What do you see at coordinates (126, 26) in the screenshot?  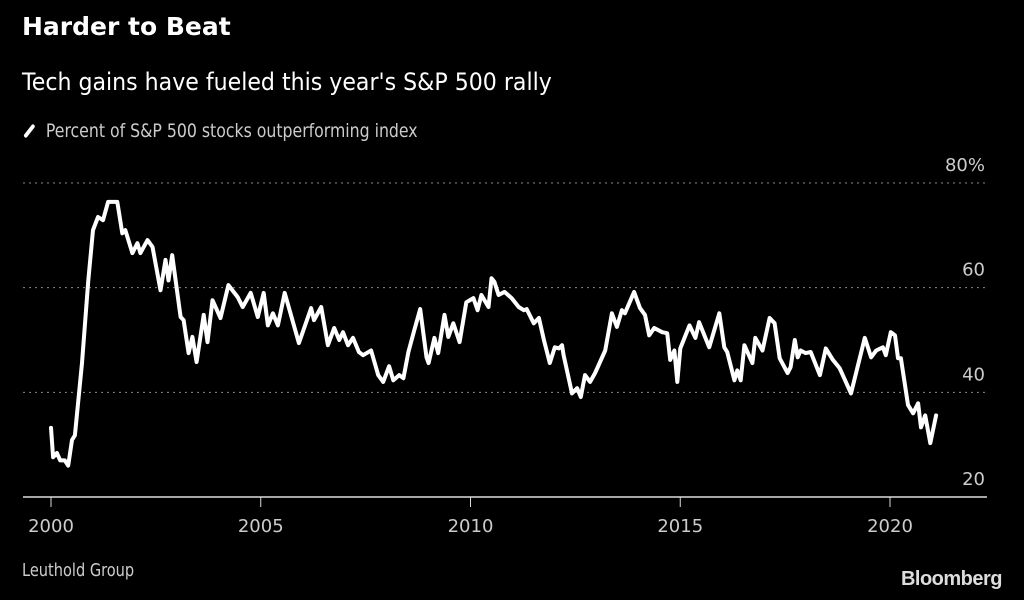 I see `chart-title: Harder to Beat` at bounding box center [126, 26].